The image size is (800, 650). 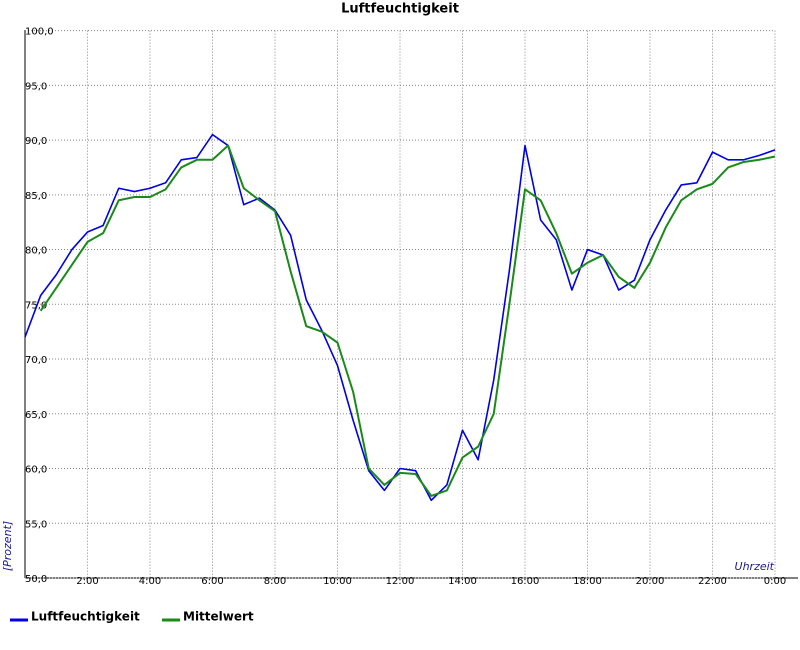 What do you see at coordinates (36, 579) in the screenshot?
I see `y-tick-label: 50,0` at bounding box center [36, 579].